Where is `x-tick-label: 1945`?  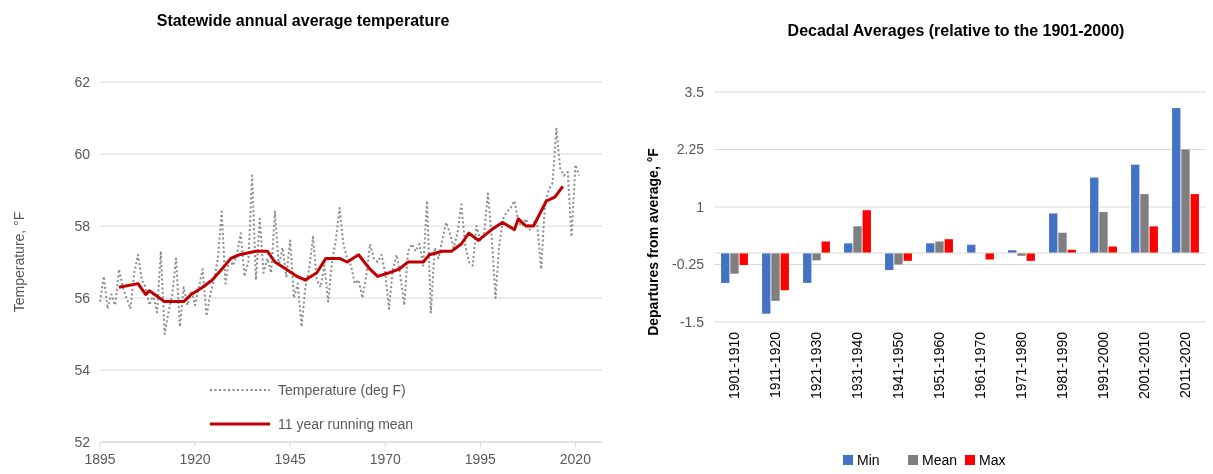
x-tick-label: 1945 is located at coordinates (290, 459).